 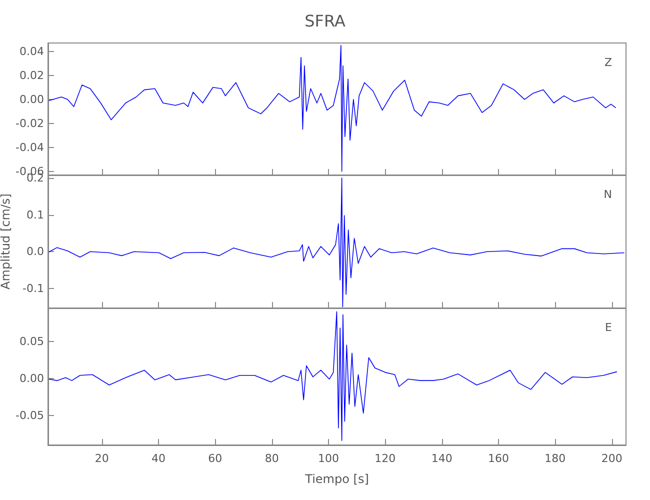 I want to click on annotation: Z, so click(x=608, y=62).